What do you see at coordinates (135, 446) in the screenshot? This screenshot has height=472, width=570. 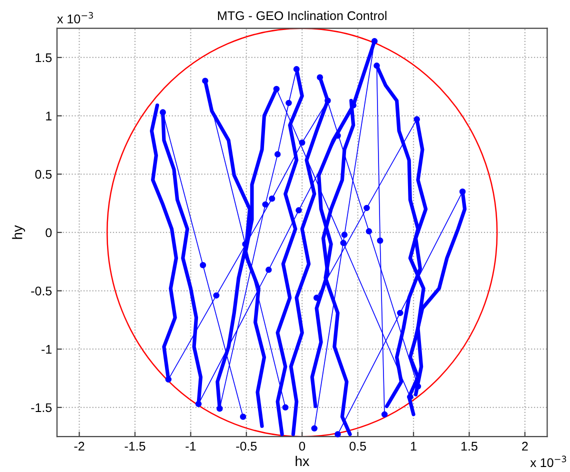 I see `x-tick-label: -1.5` at bounding box center [135, 446].